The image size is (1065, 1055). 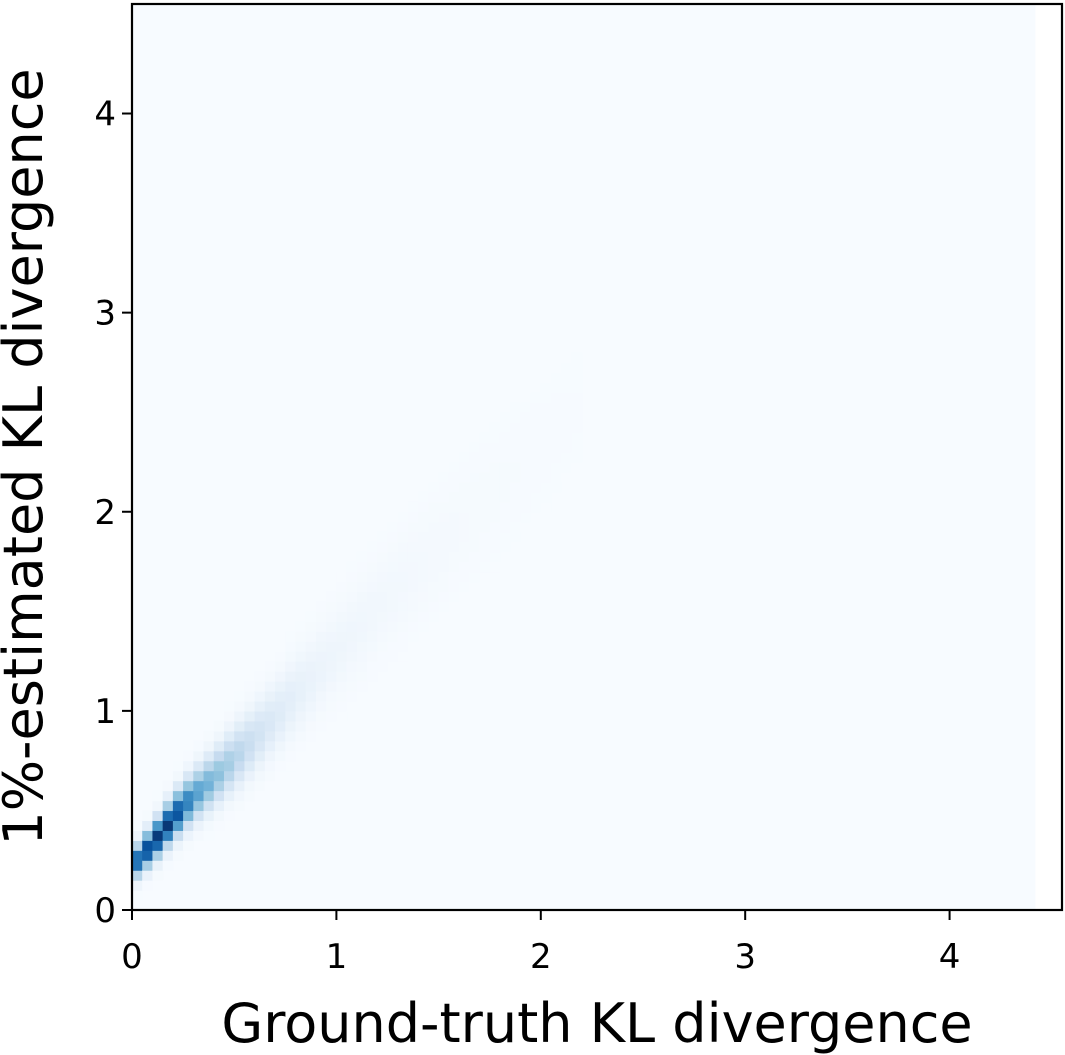 I want to click on x-axis-label: Ground-truth KL divergence, so click(x=596, y=1023).